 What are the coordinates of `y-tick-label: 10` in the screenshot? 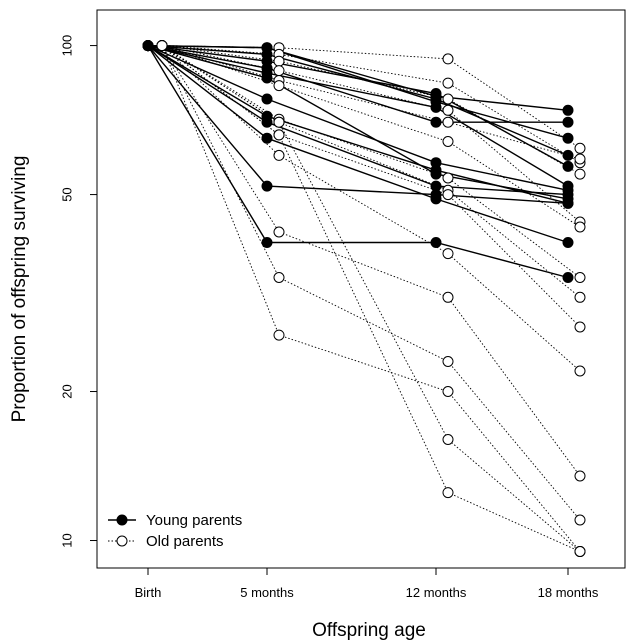 It's located at (67, 540).